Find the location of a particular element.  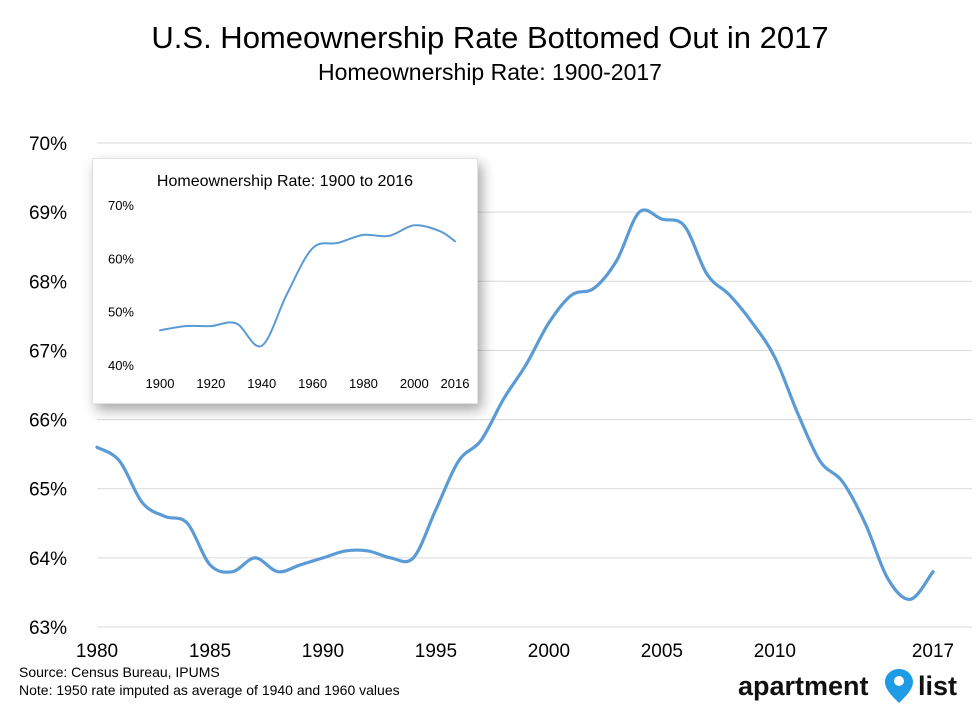

main-x-tick-label: 1985 is located at coordinates (210, 651).